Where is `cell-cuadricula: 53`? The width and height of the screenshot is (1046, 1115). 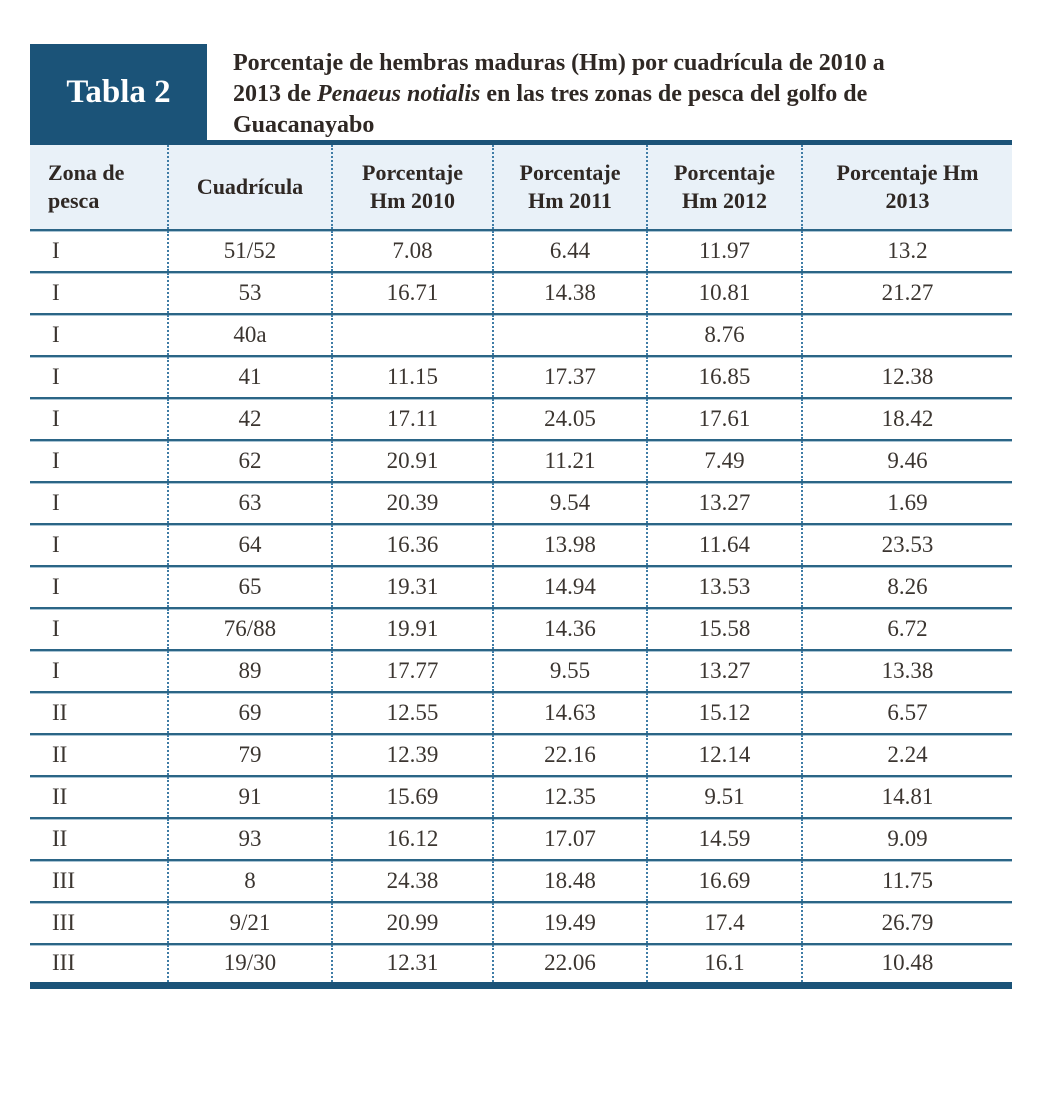 cell-cuadricula: 53 is located at coordinates (249, 292).